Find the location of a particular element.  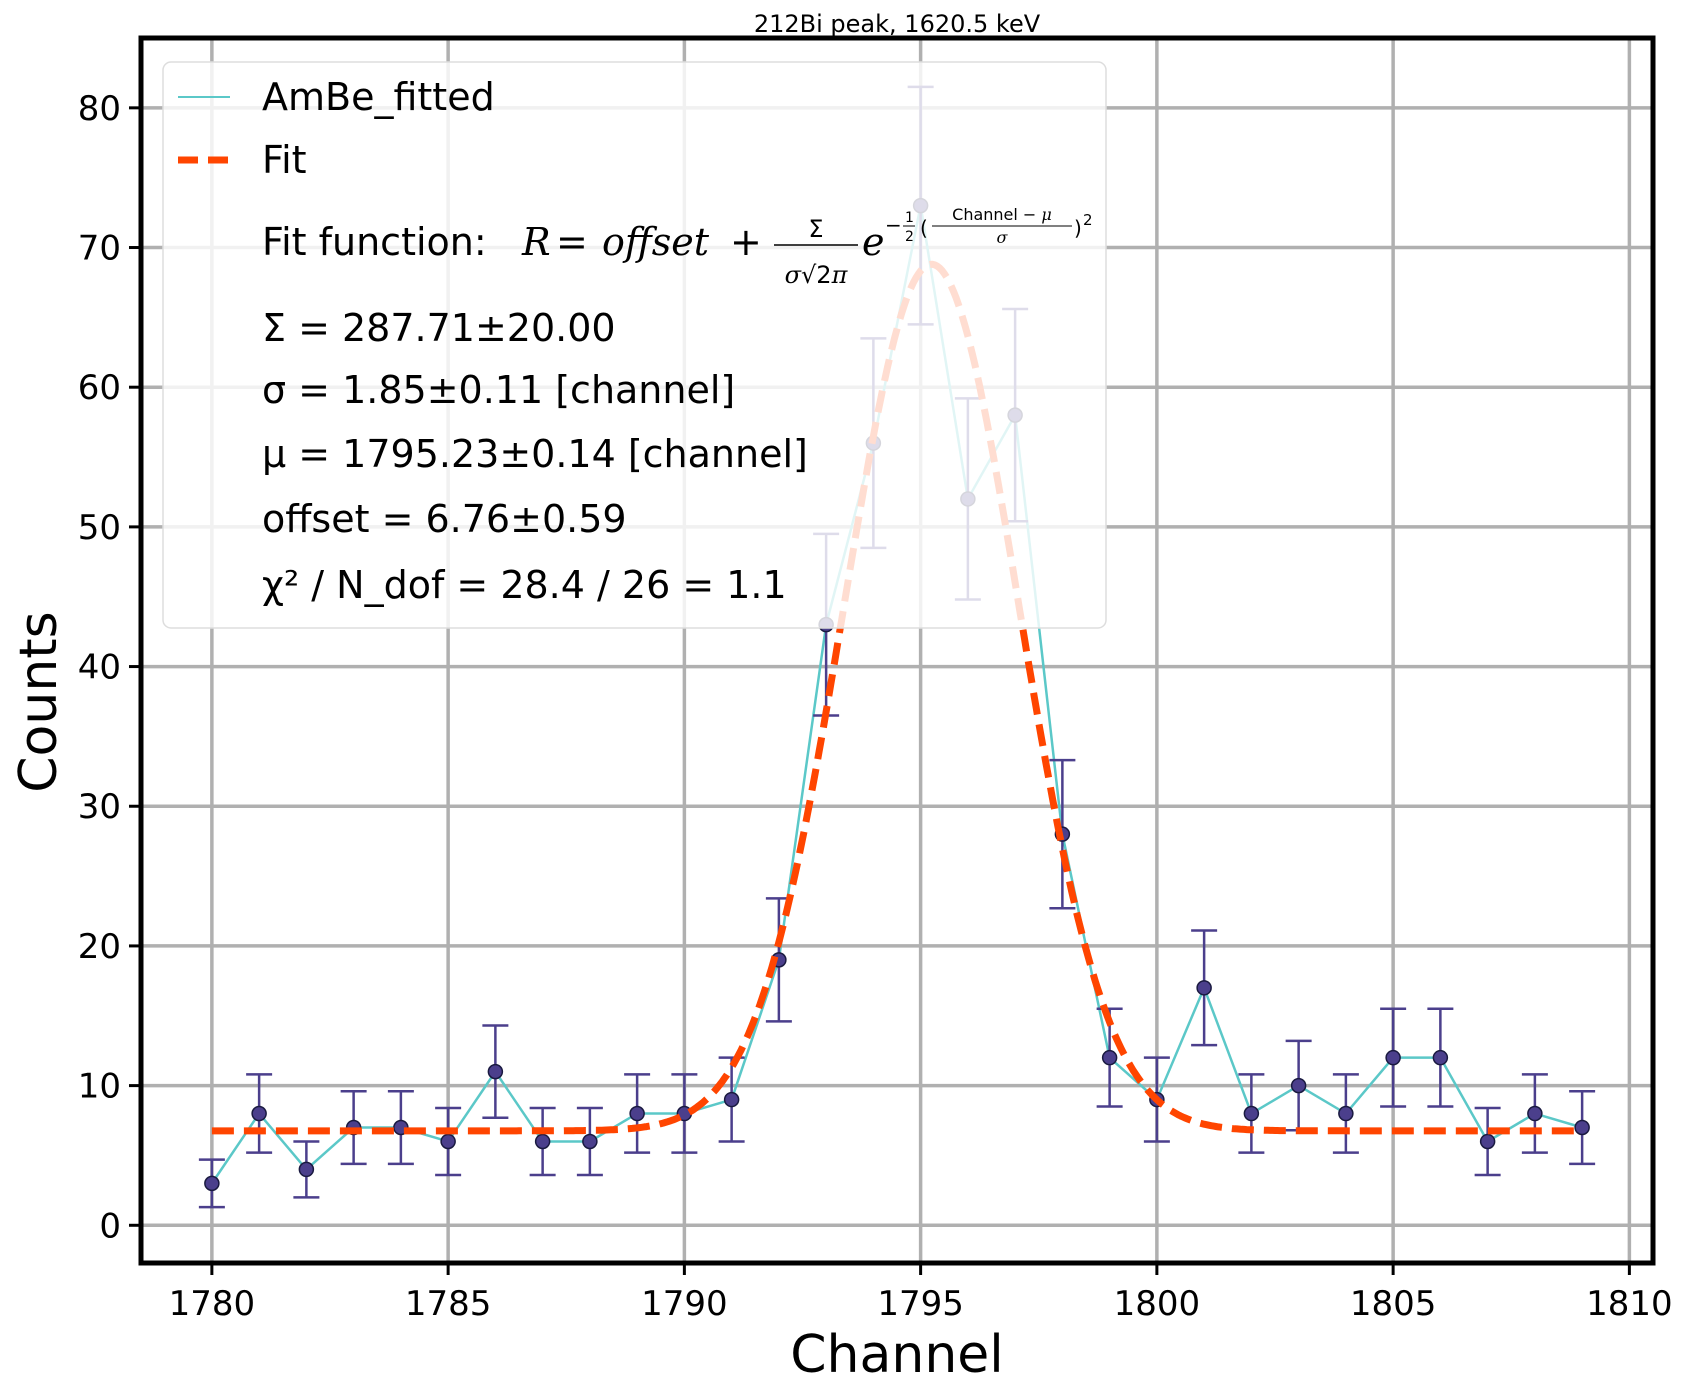

legend-mu: μ = 1795.23±0.14 [channel] is located at coordinates (535, 454).